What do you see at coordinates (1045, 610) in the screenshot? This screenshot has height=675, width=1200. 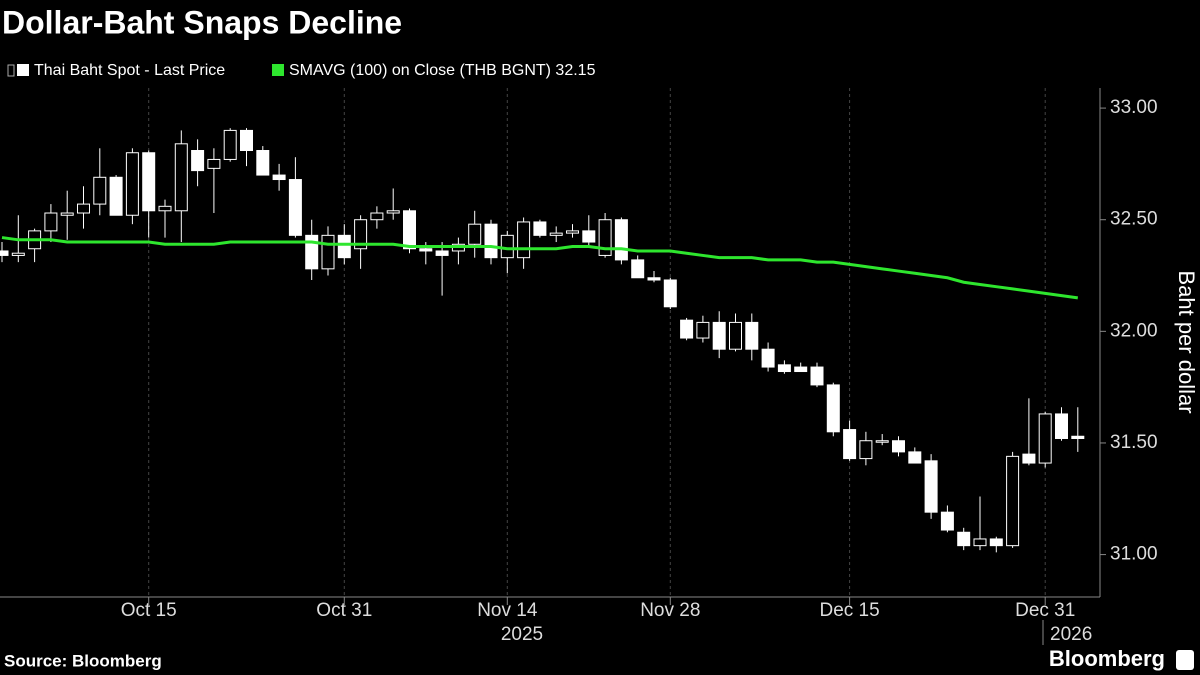 I see `x-tick-label: Dec 31` at bounding box center [1045, 610].